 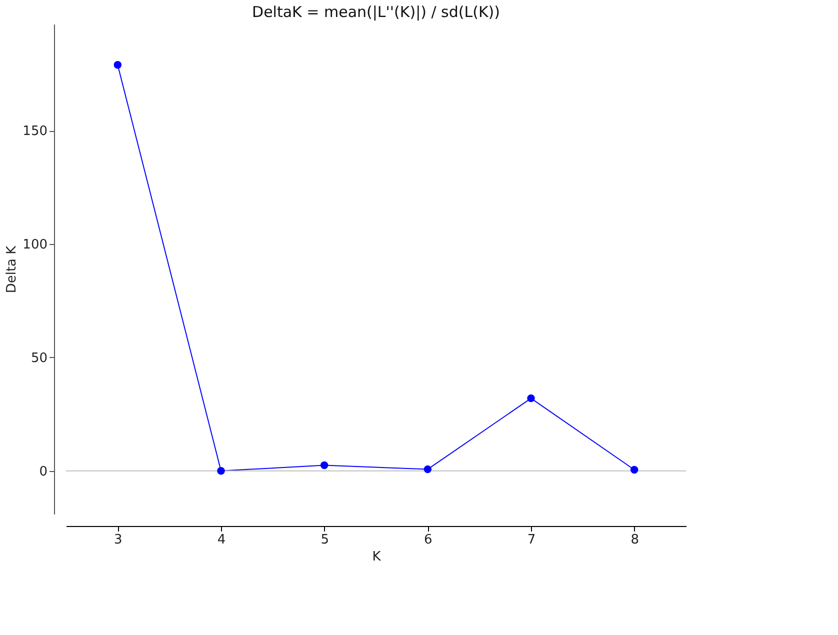 I want to click on y-tick-label: 50, so click(x=39, y=358).